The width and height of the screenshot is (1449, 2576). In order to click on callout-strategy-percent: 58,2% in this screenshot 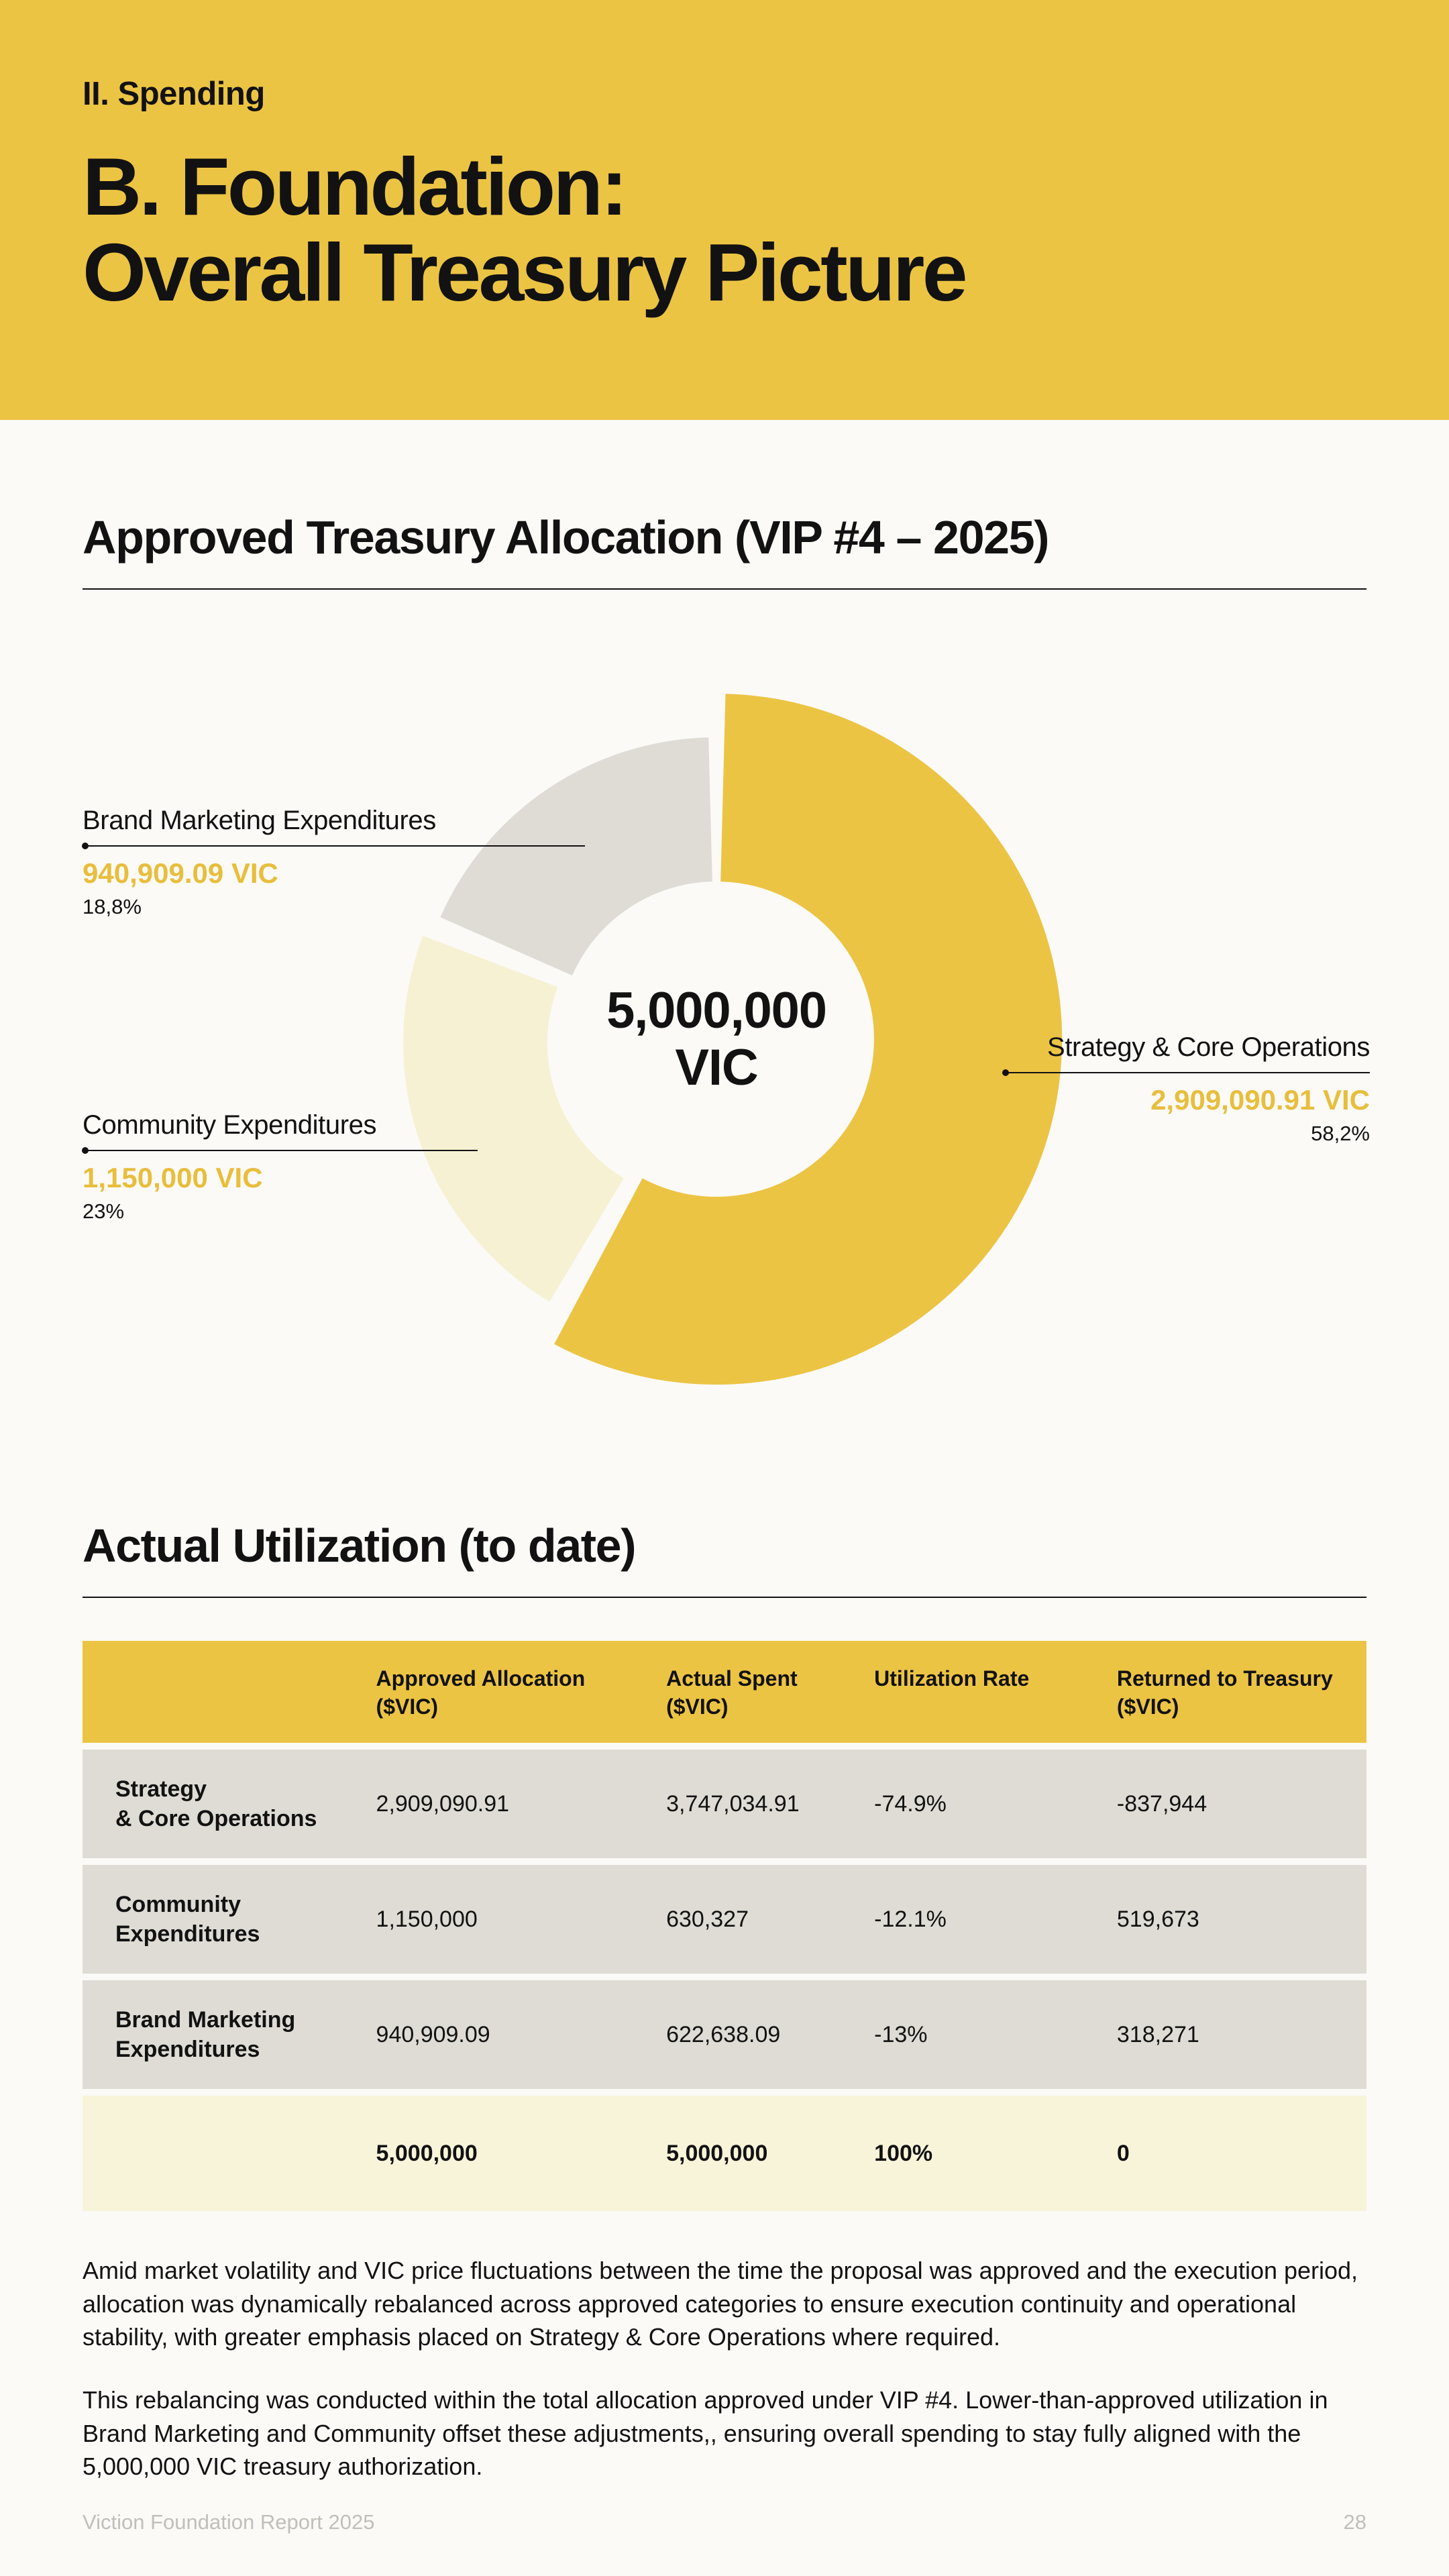, I will do `click(1340, 1133)`.